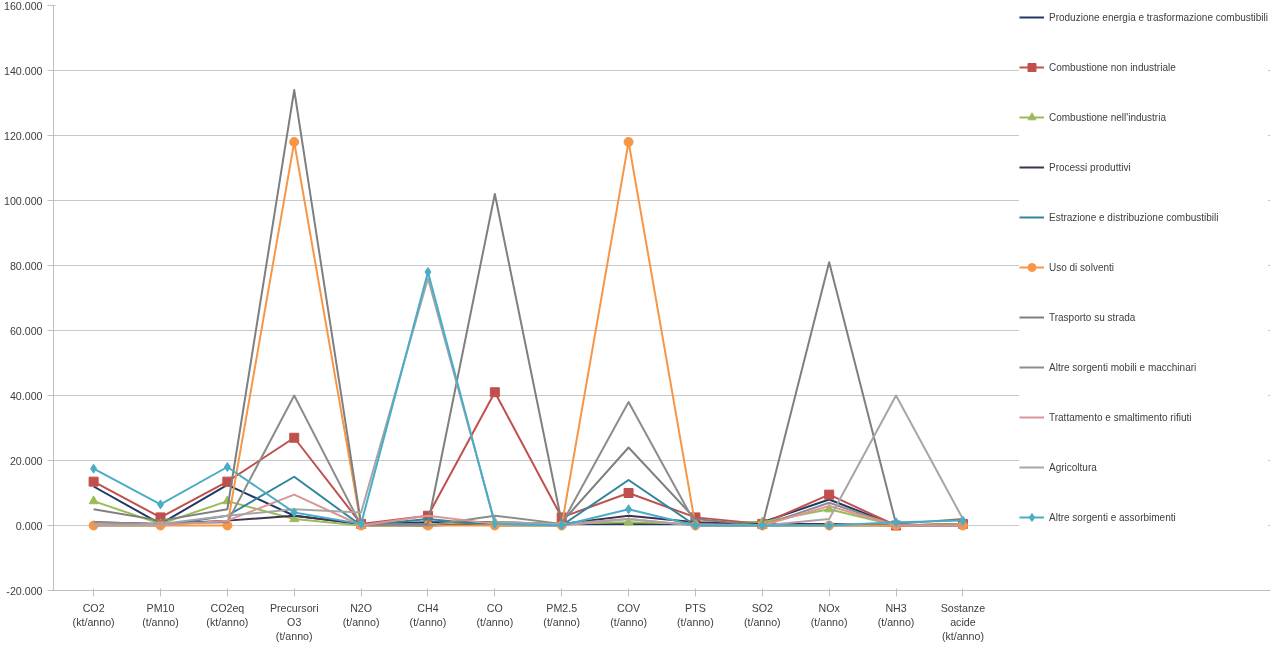 The width and height of the screenshot is (1283, 650). I want to click on x-tick-label: CH4 (t/anno), so click(428, 614).